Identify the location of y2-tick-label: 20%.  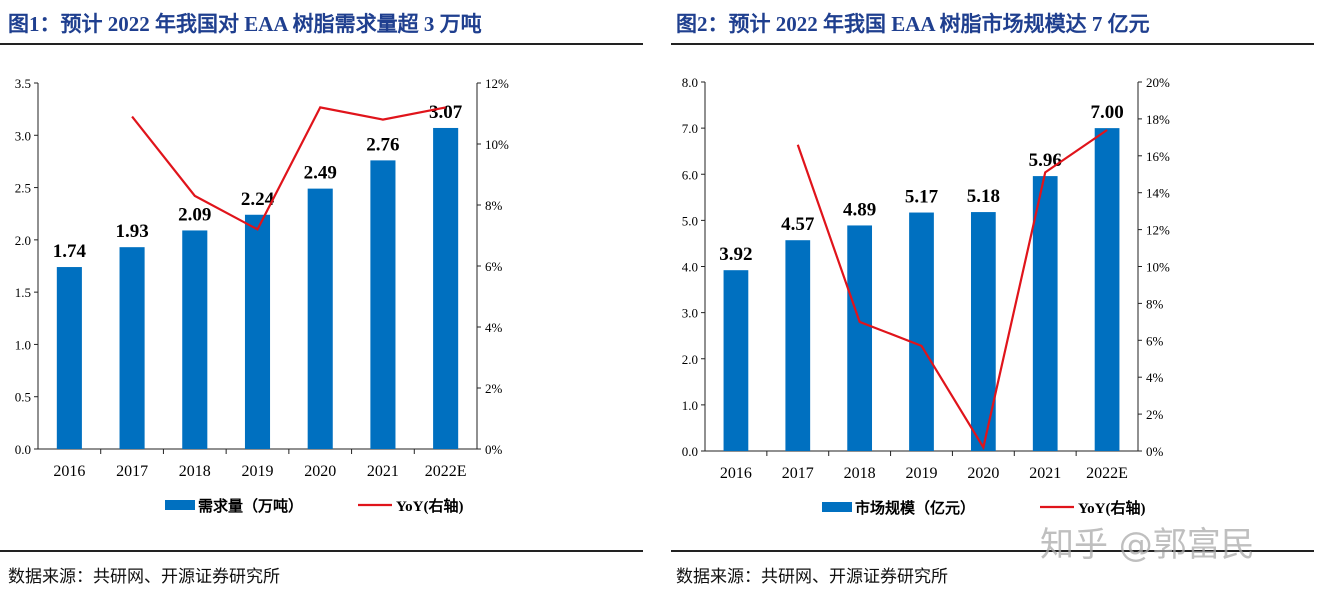
(1158, 82).